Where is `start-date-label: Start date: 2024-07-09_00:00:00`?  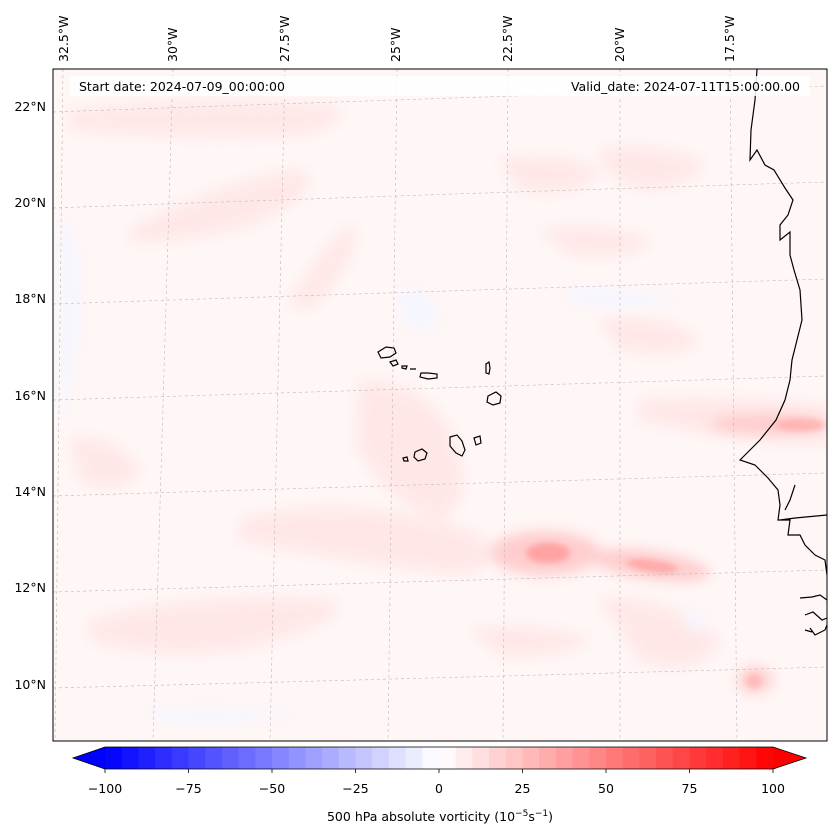
start-date-label: Start date: 2024-07-09_00:00:00 is located at coordinates (182, 86).